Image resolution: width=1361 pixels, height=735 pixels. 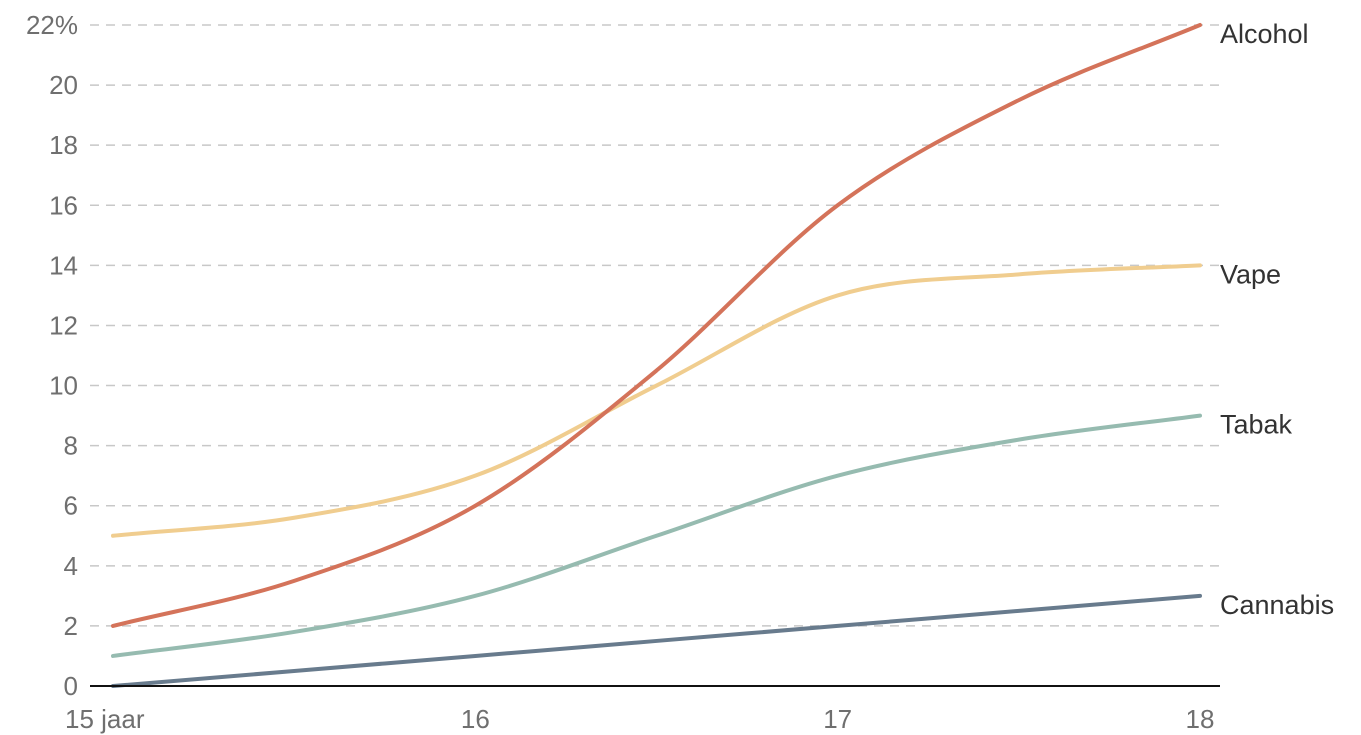 I want to click on series-line-cannabis, so click(x=656, y=640).